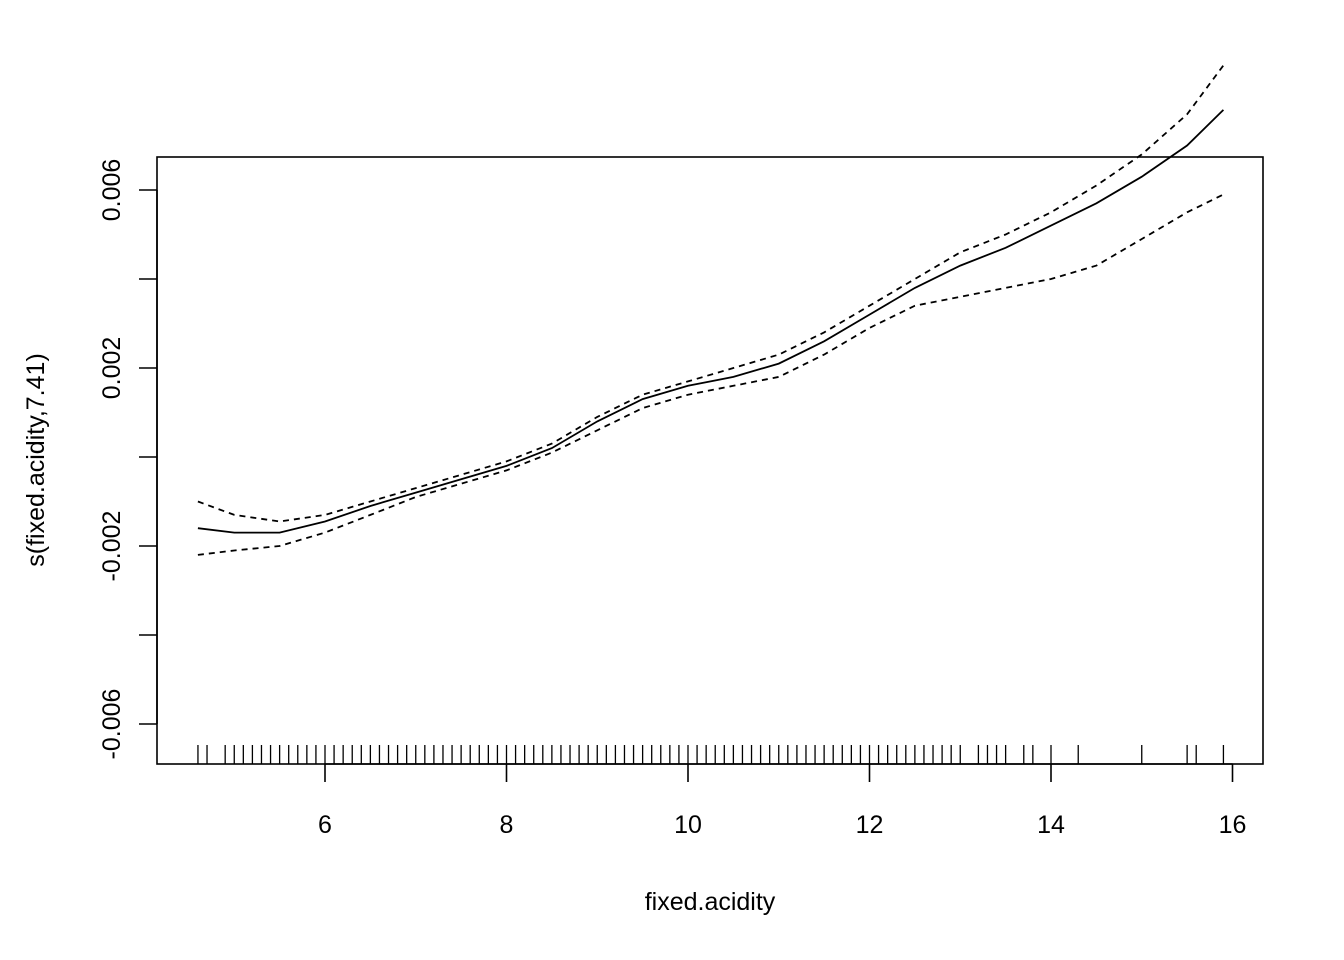  What do you see at coordinates (711, 754) in the screenshot?
I see `rug-plot` at bounding box center [711, 754].